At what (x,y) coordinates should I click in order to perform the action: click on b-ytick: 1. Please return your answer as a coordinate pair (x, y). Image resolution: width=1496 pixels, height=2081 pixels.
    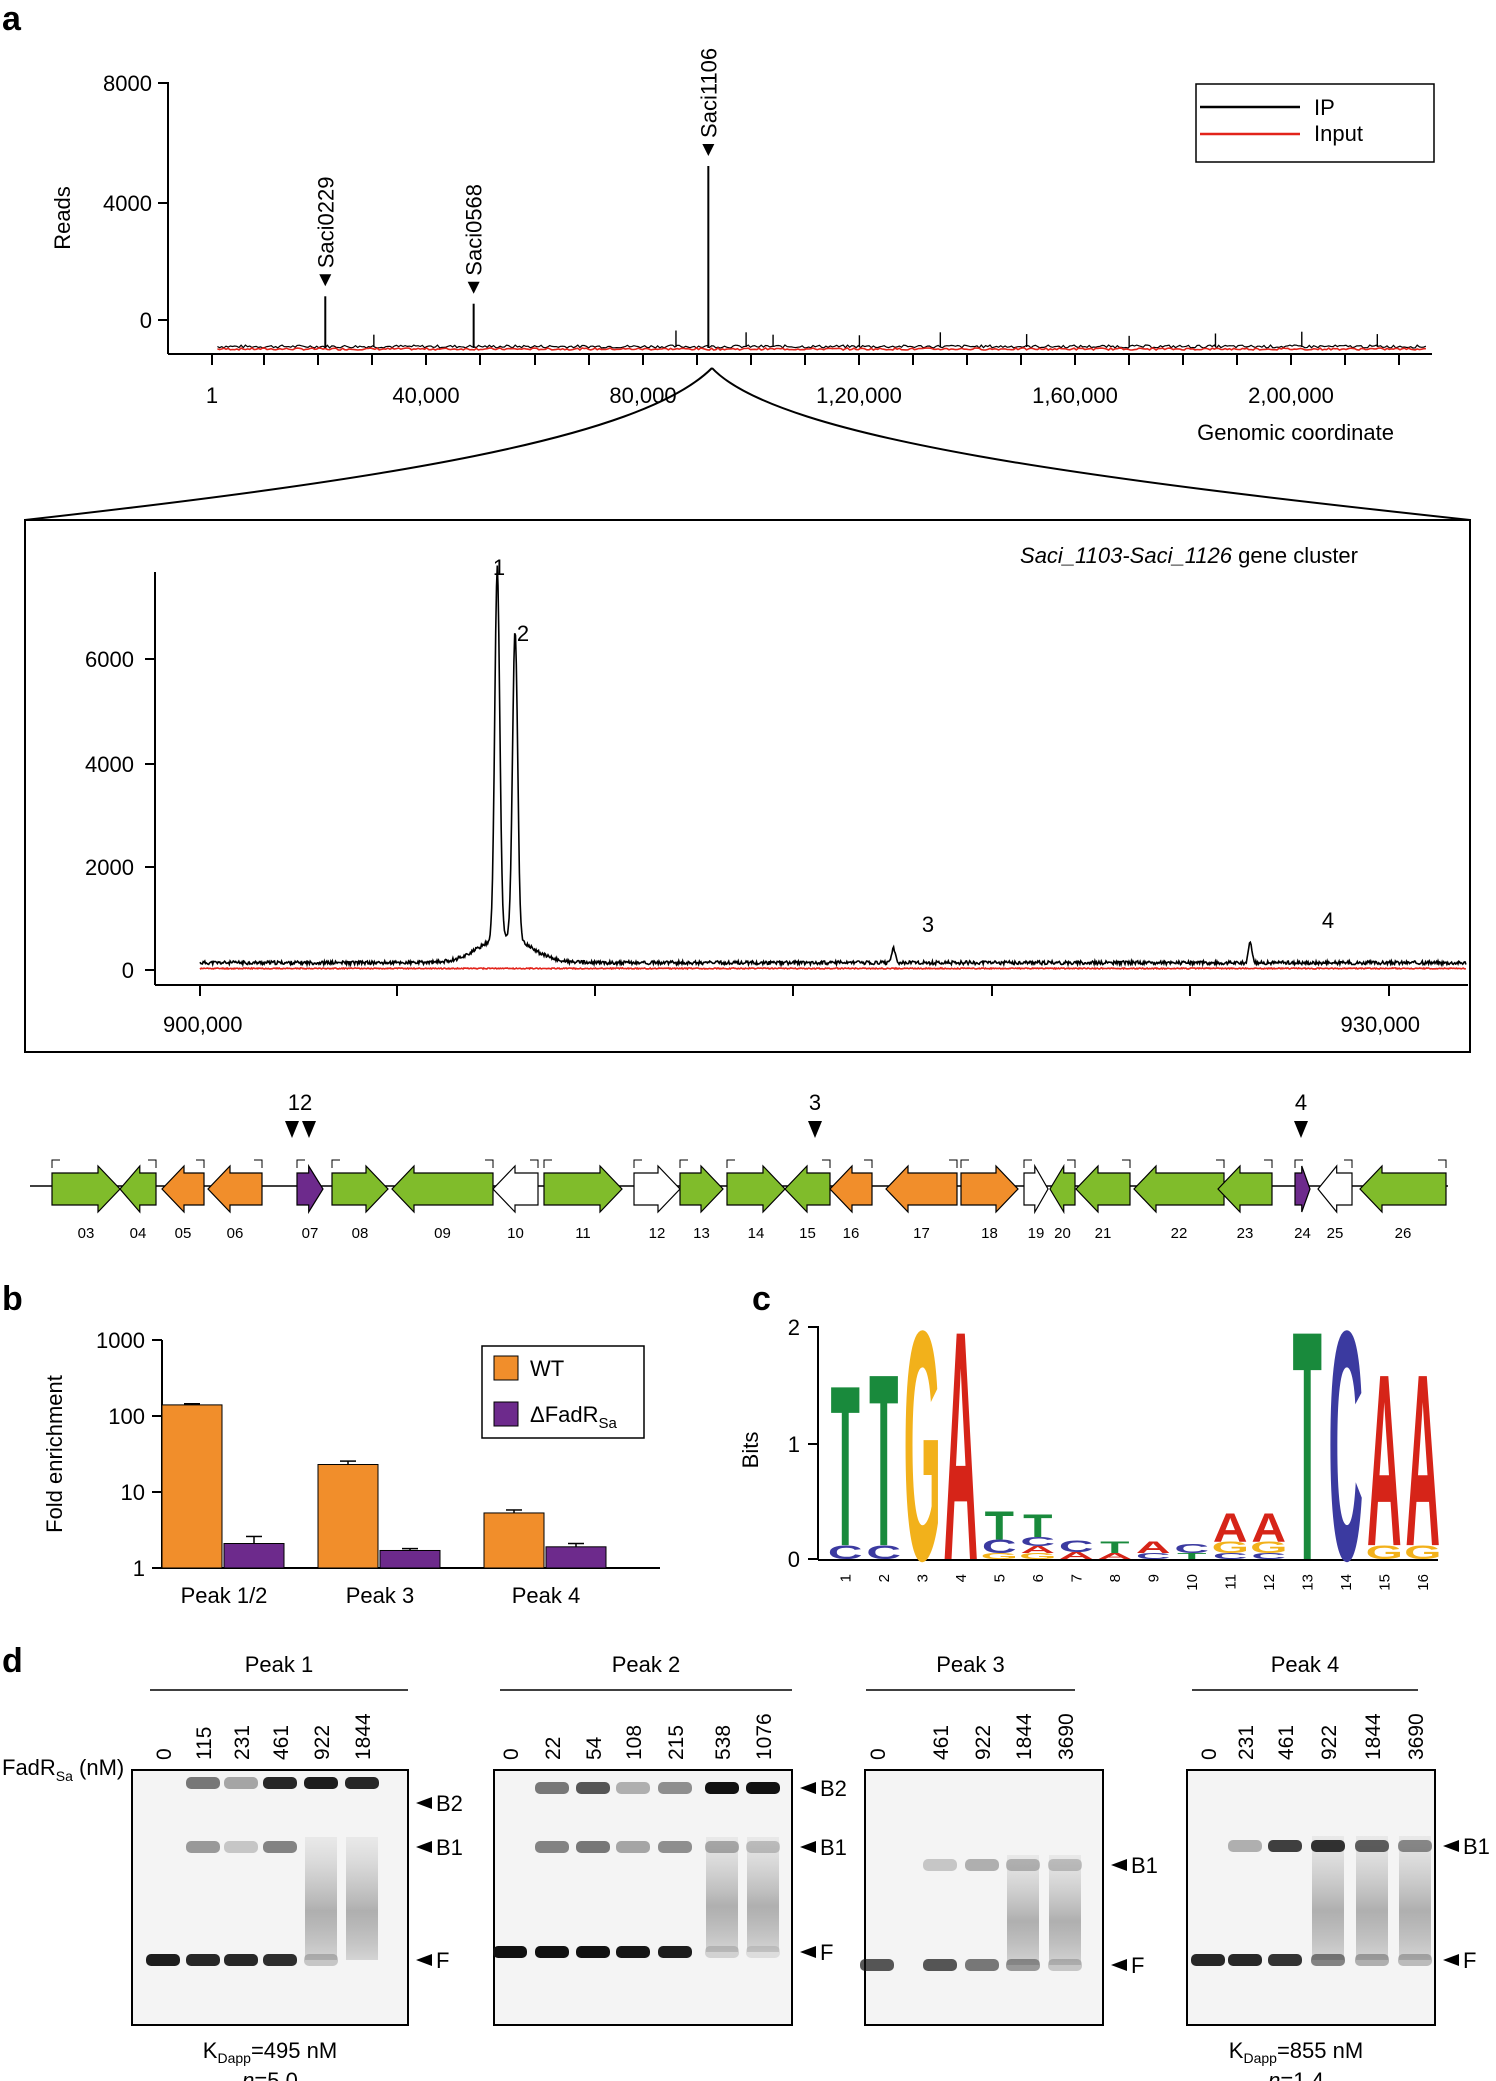
    Looking at the image, I should click on (139, 1568).